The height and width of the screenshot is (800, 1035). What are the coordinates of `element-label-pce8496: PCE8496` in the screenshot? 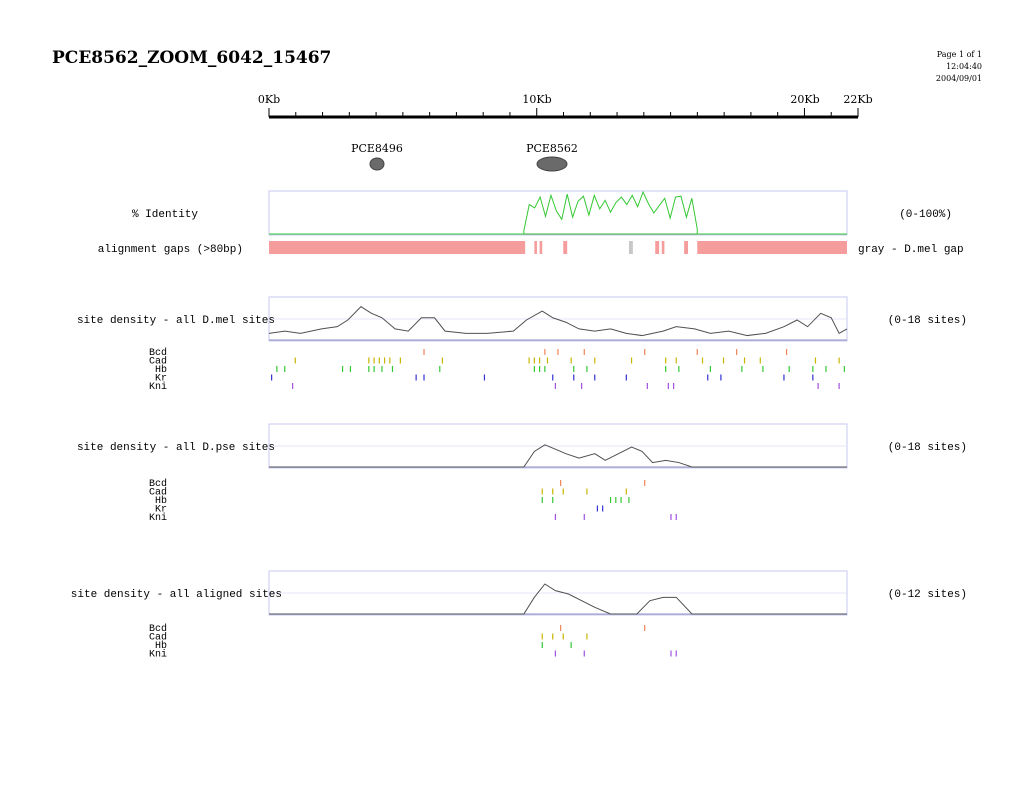 It's located at (377, 148).